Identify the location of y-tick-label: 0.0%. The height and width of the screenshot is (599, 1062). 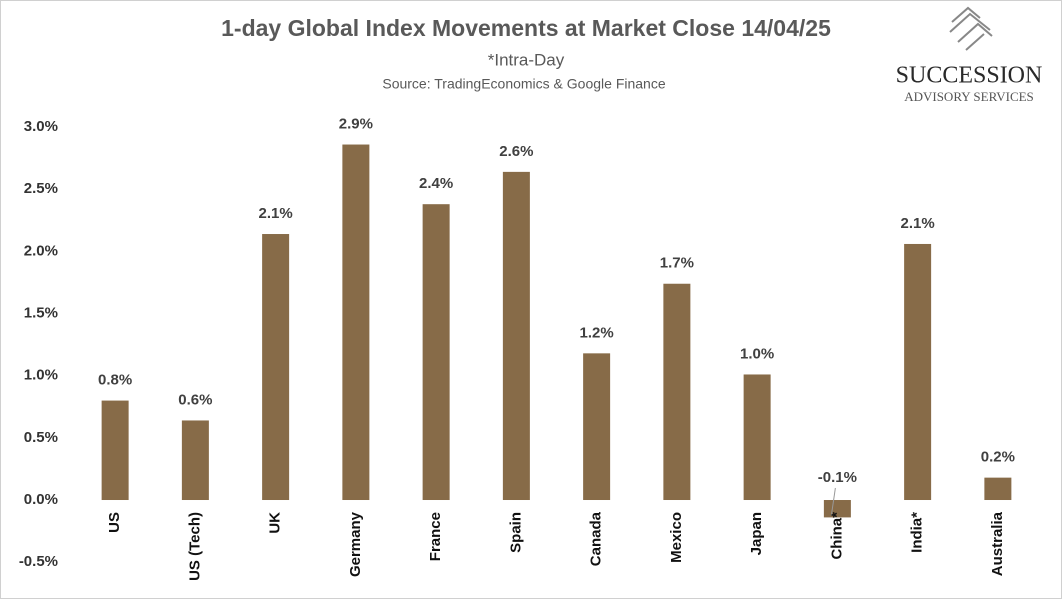
(41, 499).